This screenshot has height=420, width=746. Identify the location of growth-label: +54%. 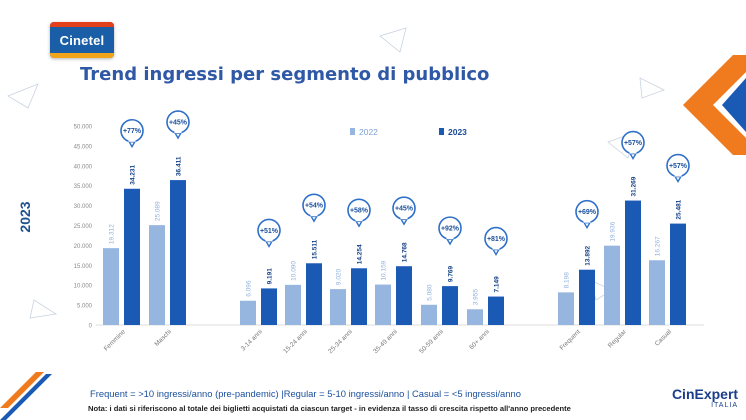
(314, 206).